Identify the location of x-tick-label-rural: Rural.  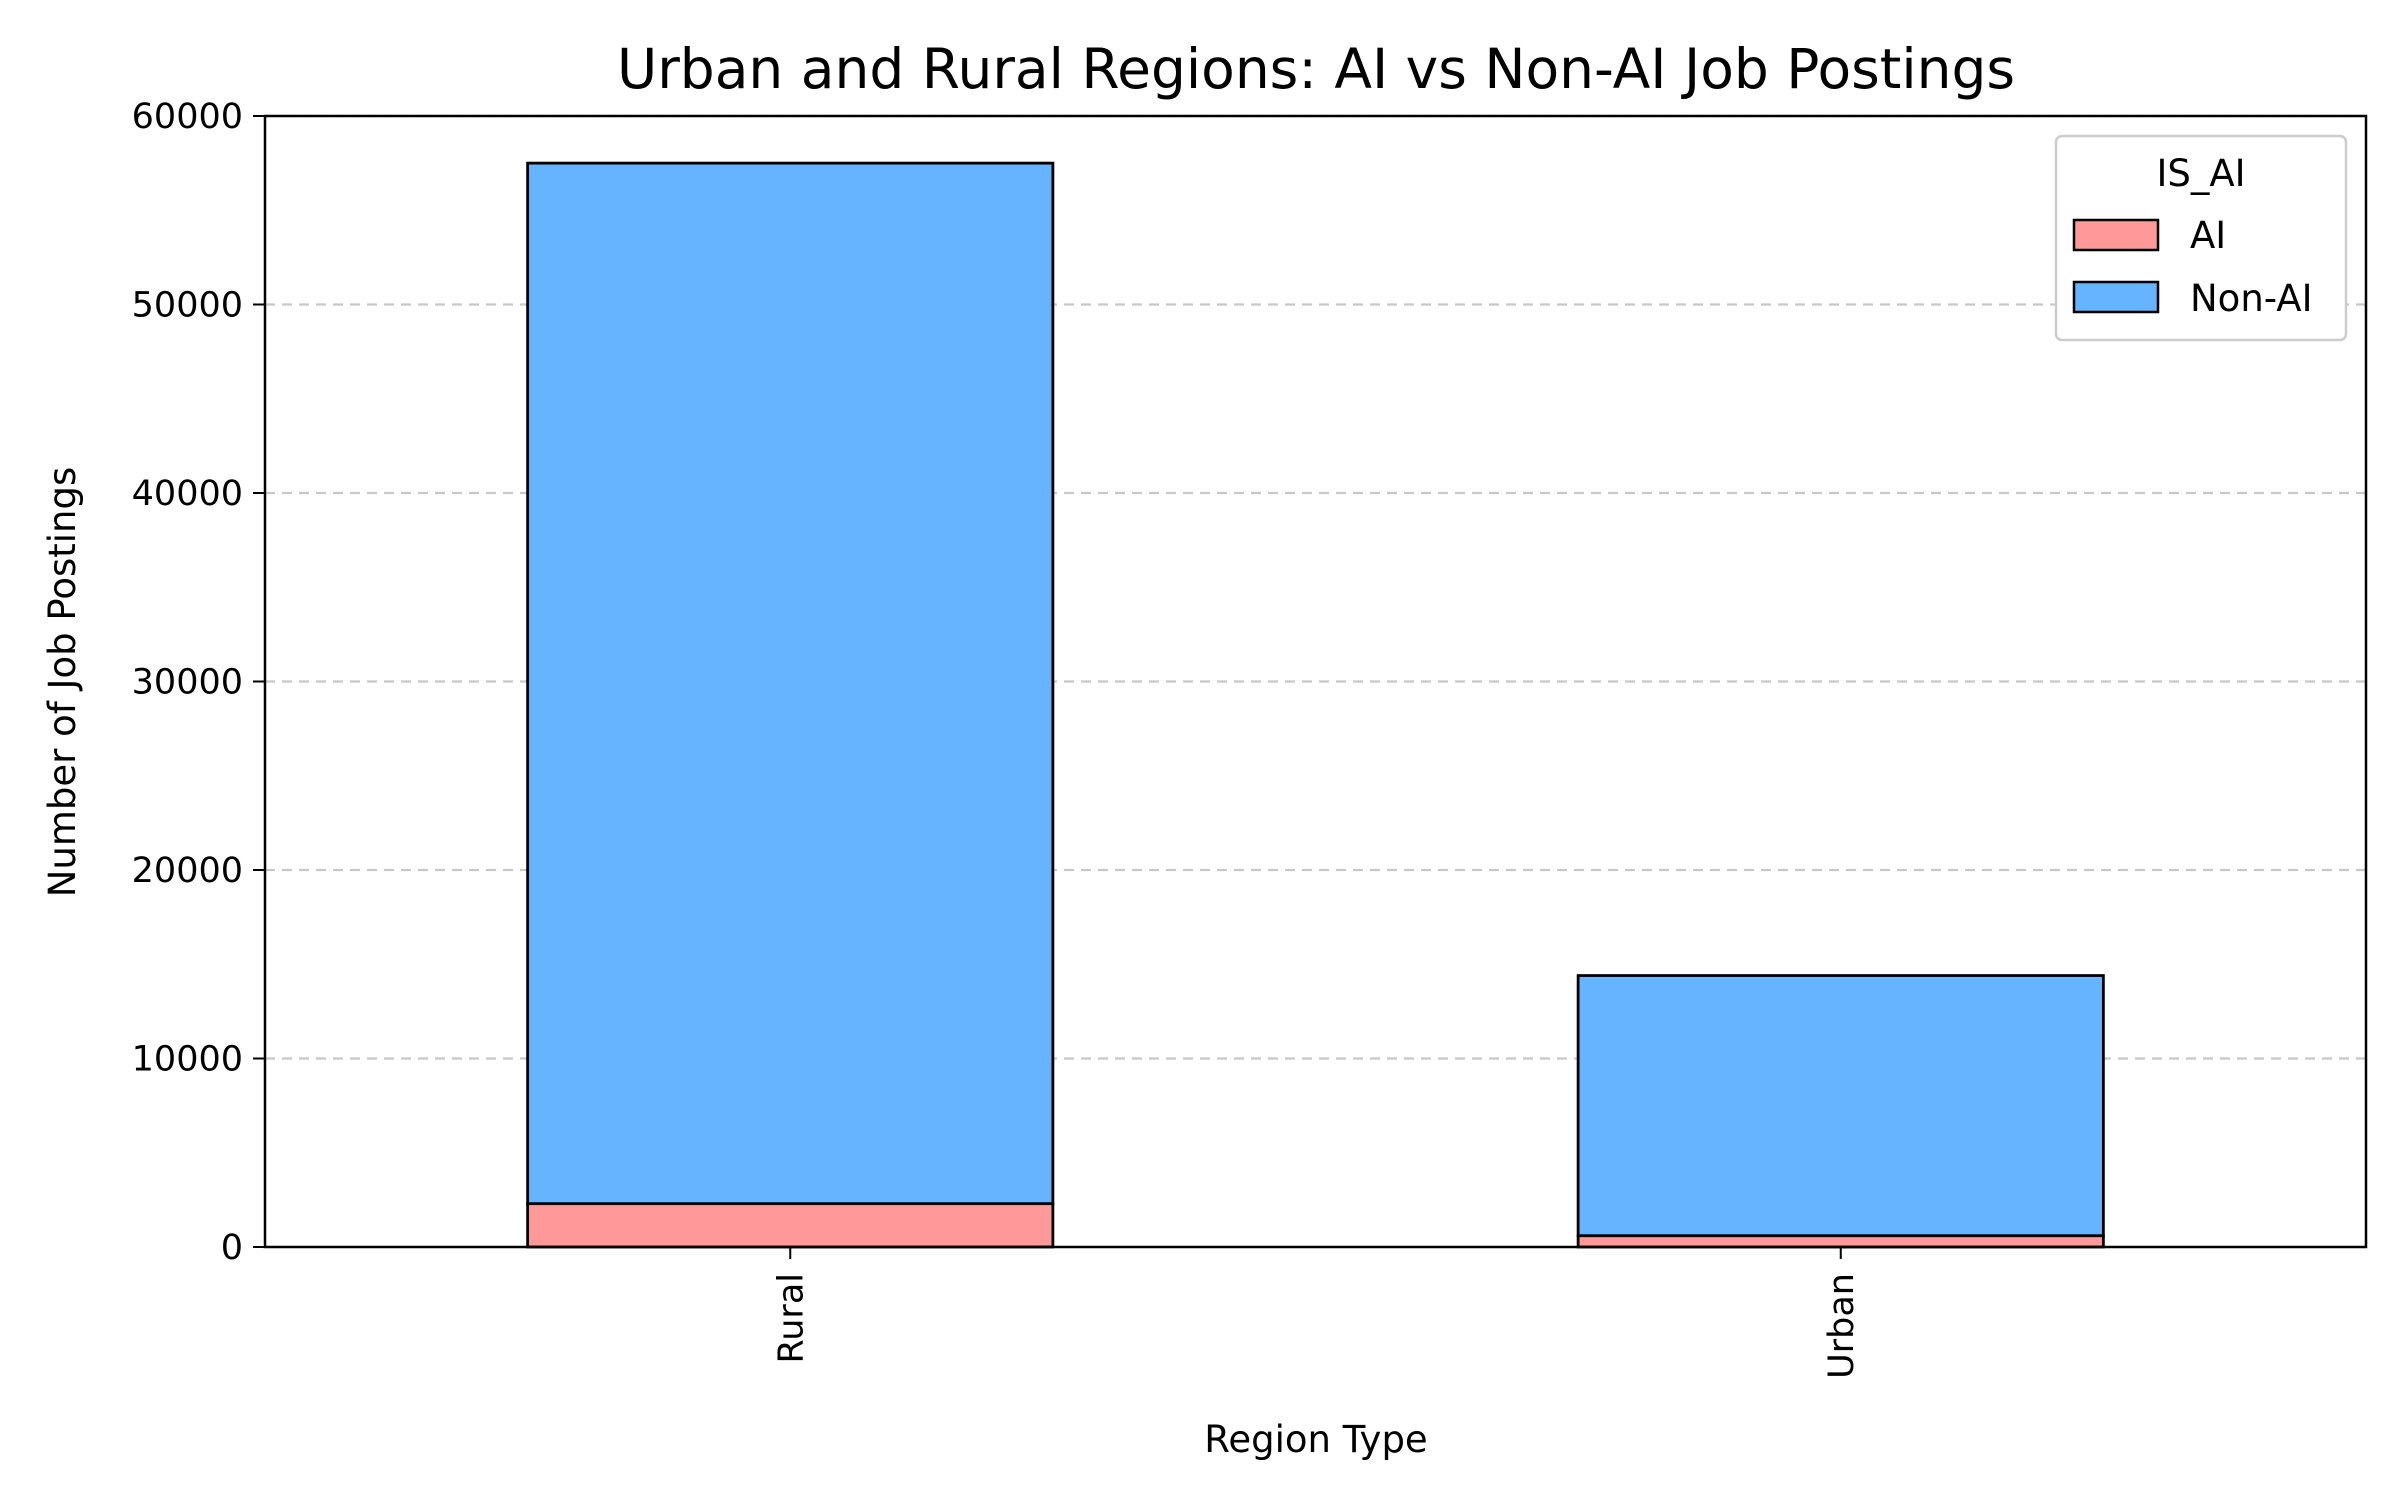
(791, 1318).